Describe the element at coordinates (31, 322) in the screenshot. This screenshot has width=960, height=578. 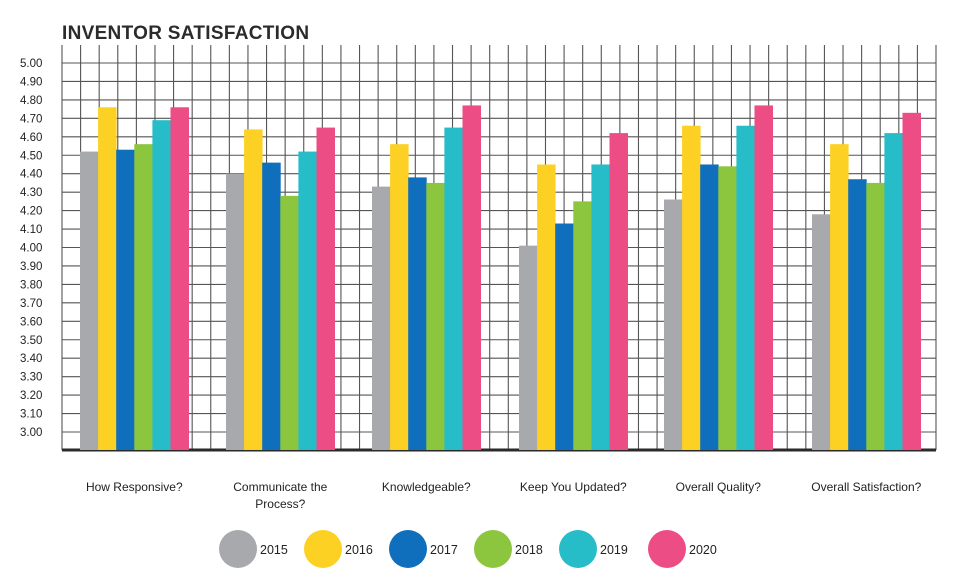
I see `y-tick-label: 3.60` at that location.